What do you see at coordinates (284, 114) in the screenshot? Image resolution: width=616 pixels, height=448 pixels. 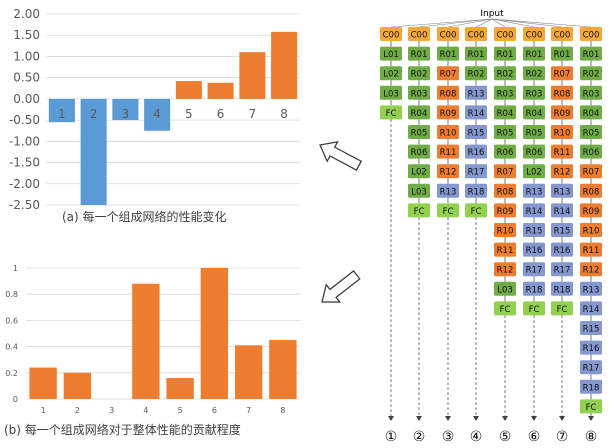 I see `x-tick-label: 8` at bounding box center [284, 114].